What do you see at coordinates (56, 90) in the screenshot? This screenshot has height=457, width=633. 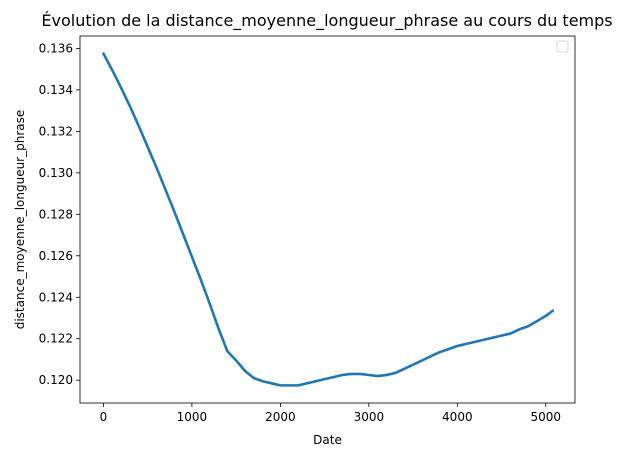 I see `y-tick-label: 0.134` at bounding box center [56, 90].